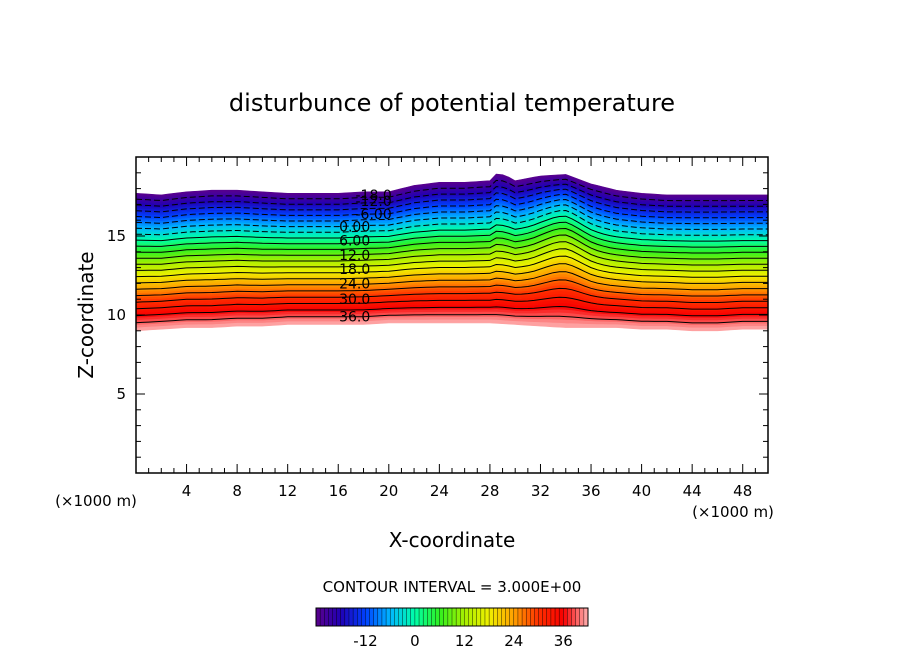 Image resolution: width=904 pixels, height=654 pixels. What do you see at coordinates (354, 256) in the screenshot?
I see `contour-label: 12.0` at bounding box center [354, 256].